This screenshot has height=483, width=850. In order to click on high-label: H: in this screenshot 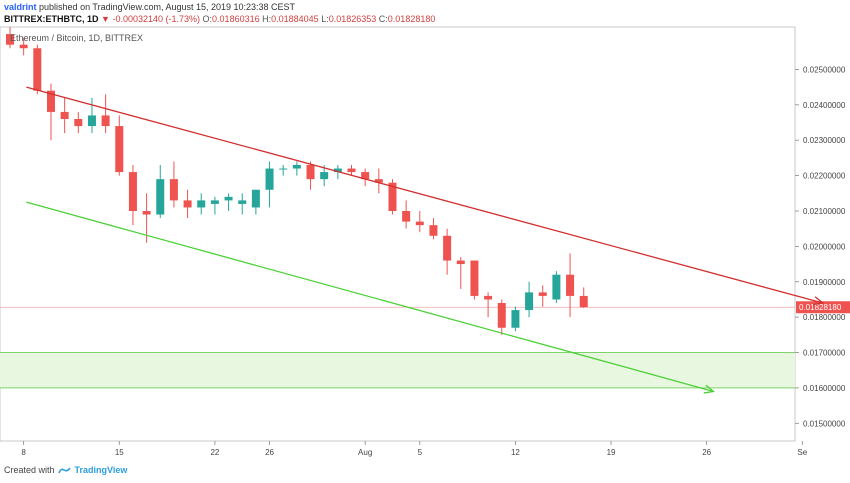, I will do `click(267, 19)`.